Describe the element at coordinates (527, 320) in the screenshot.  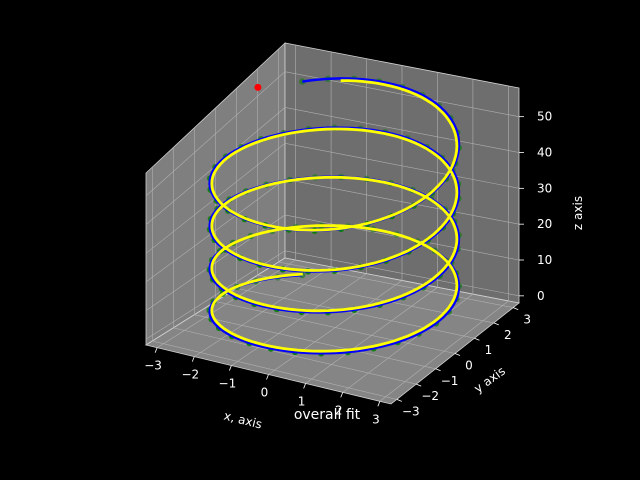
I see `y-tick-label: 3` at that location.